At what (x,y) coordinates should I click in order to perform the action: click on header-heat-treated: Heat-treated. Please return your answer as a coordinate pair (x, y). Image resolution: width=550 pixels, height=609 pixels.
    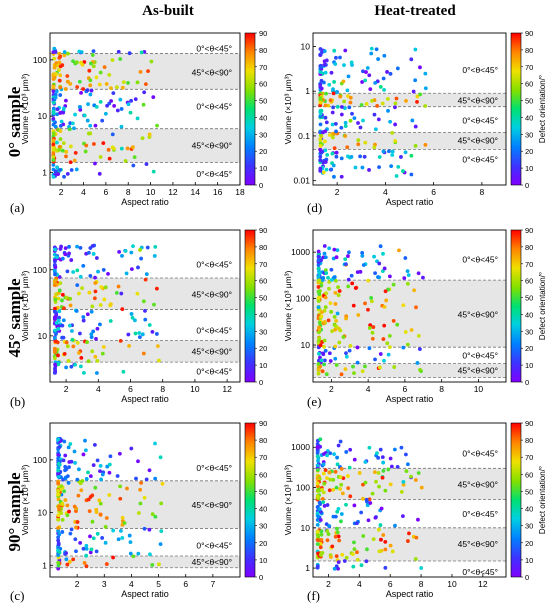
    Looking at the image, I should click on (415, 11).